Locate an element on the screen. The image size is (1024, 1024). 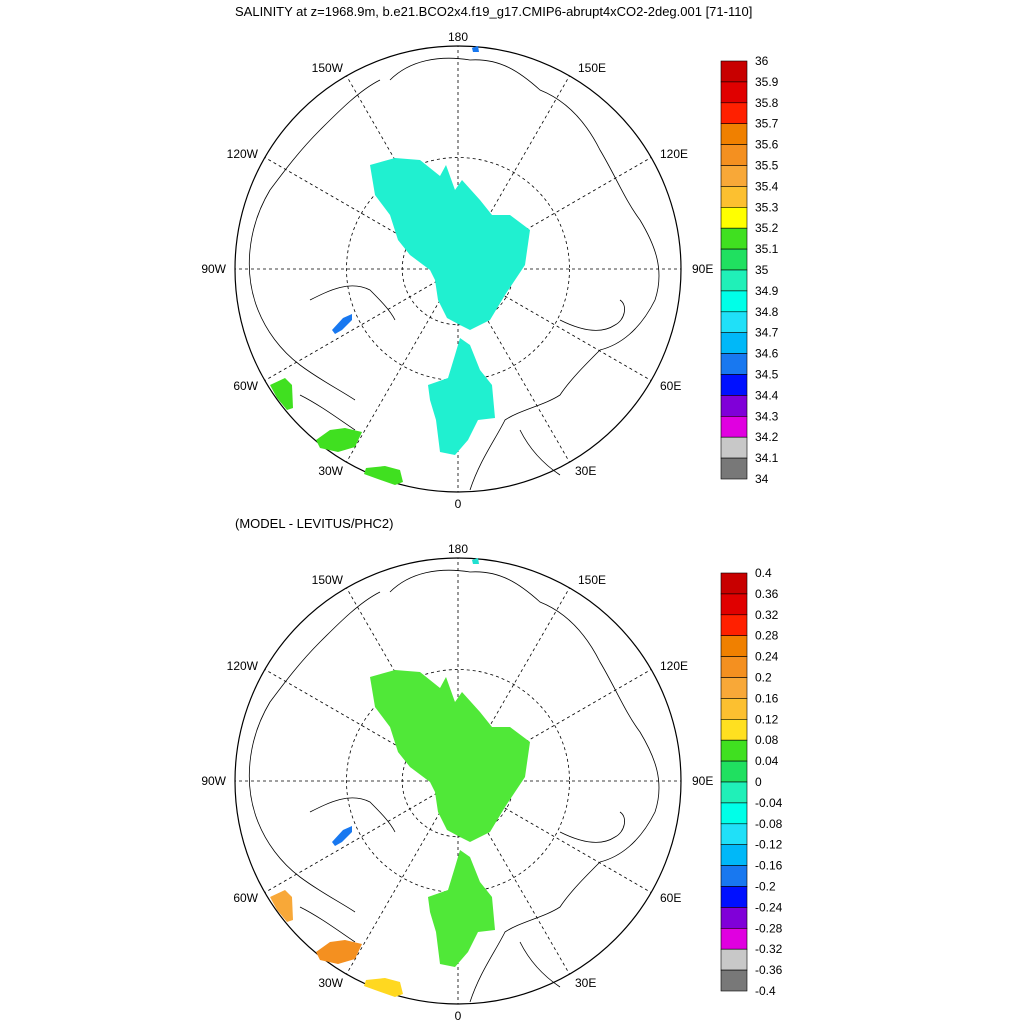
colorbar-label: -0.2 is located at coordinates (765, 887).